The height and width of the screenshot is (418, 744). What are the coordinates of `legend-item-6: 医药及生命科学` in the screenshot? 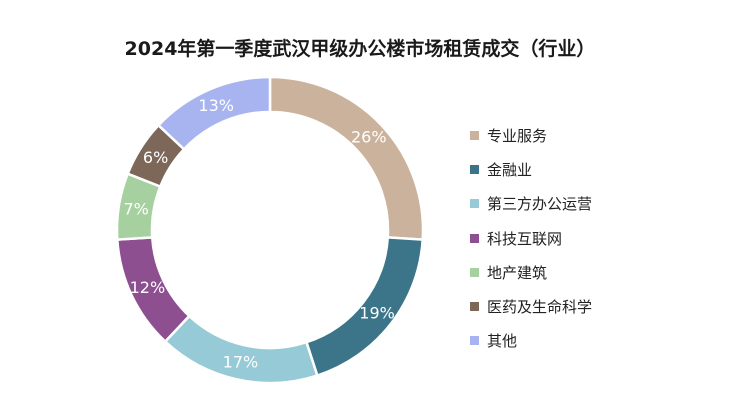 It's located at (531, 306).